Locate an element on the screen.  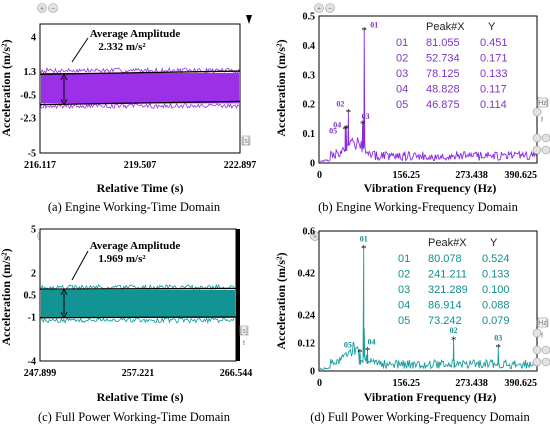
x-tick-label: 222.897 is located at coordinates (240, 165).